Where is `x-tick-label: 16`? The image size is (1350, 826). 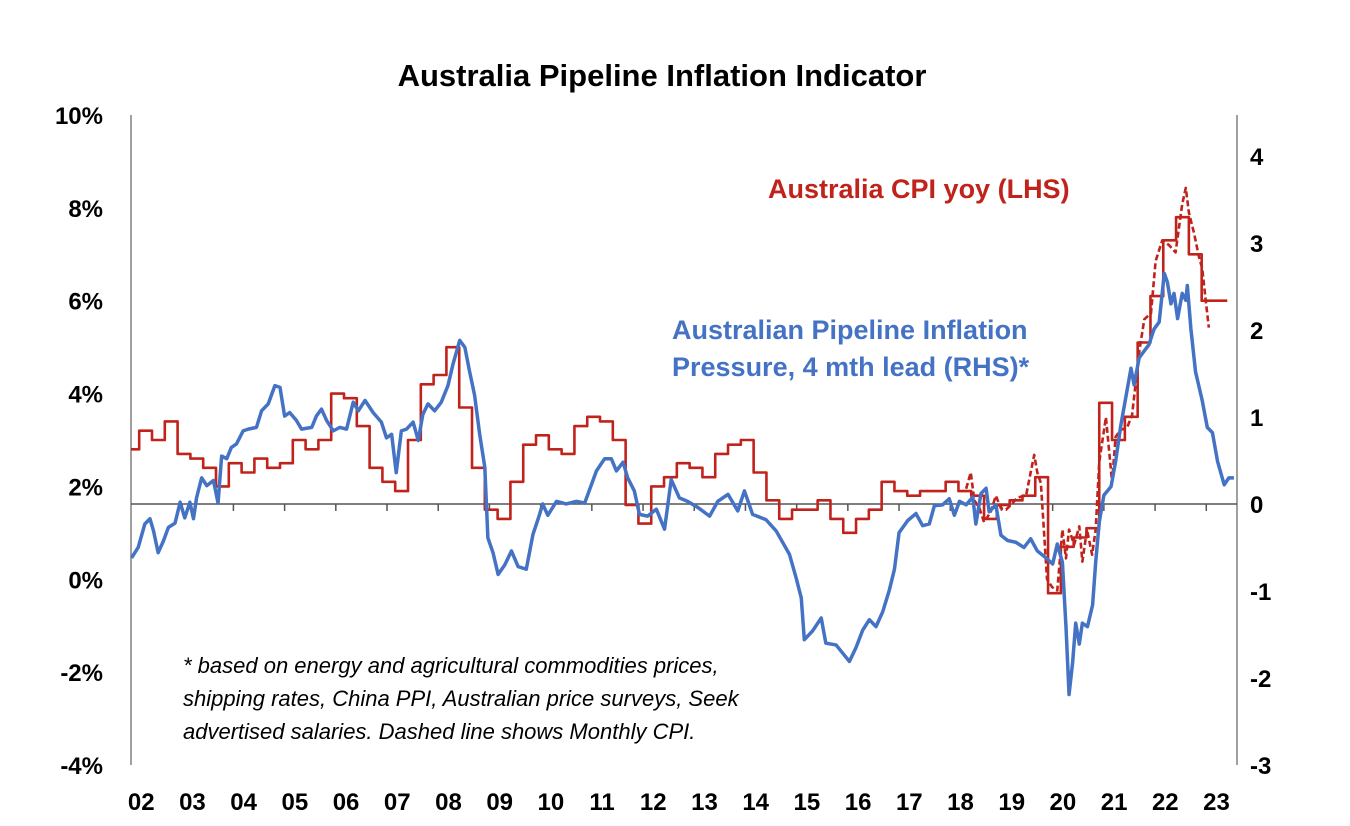 x-tick-label: 16 is located at coordinates (858, 802).